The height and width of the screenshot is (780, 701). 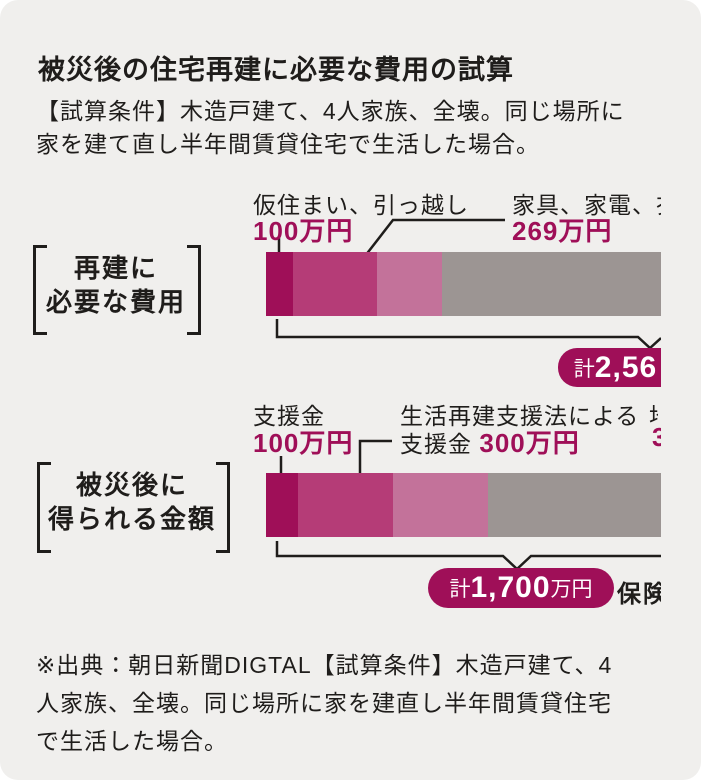 I want to click on bar-c2-seg3, so click(x=440, y=505).